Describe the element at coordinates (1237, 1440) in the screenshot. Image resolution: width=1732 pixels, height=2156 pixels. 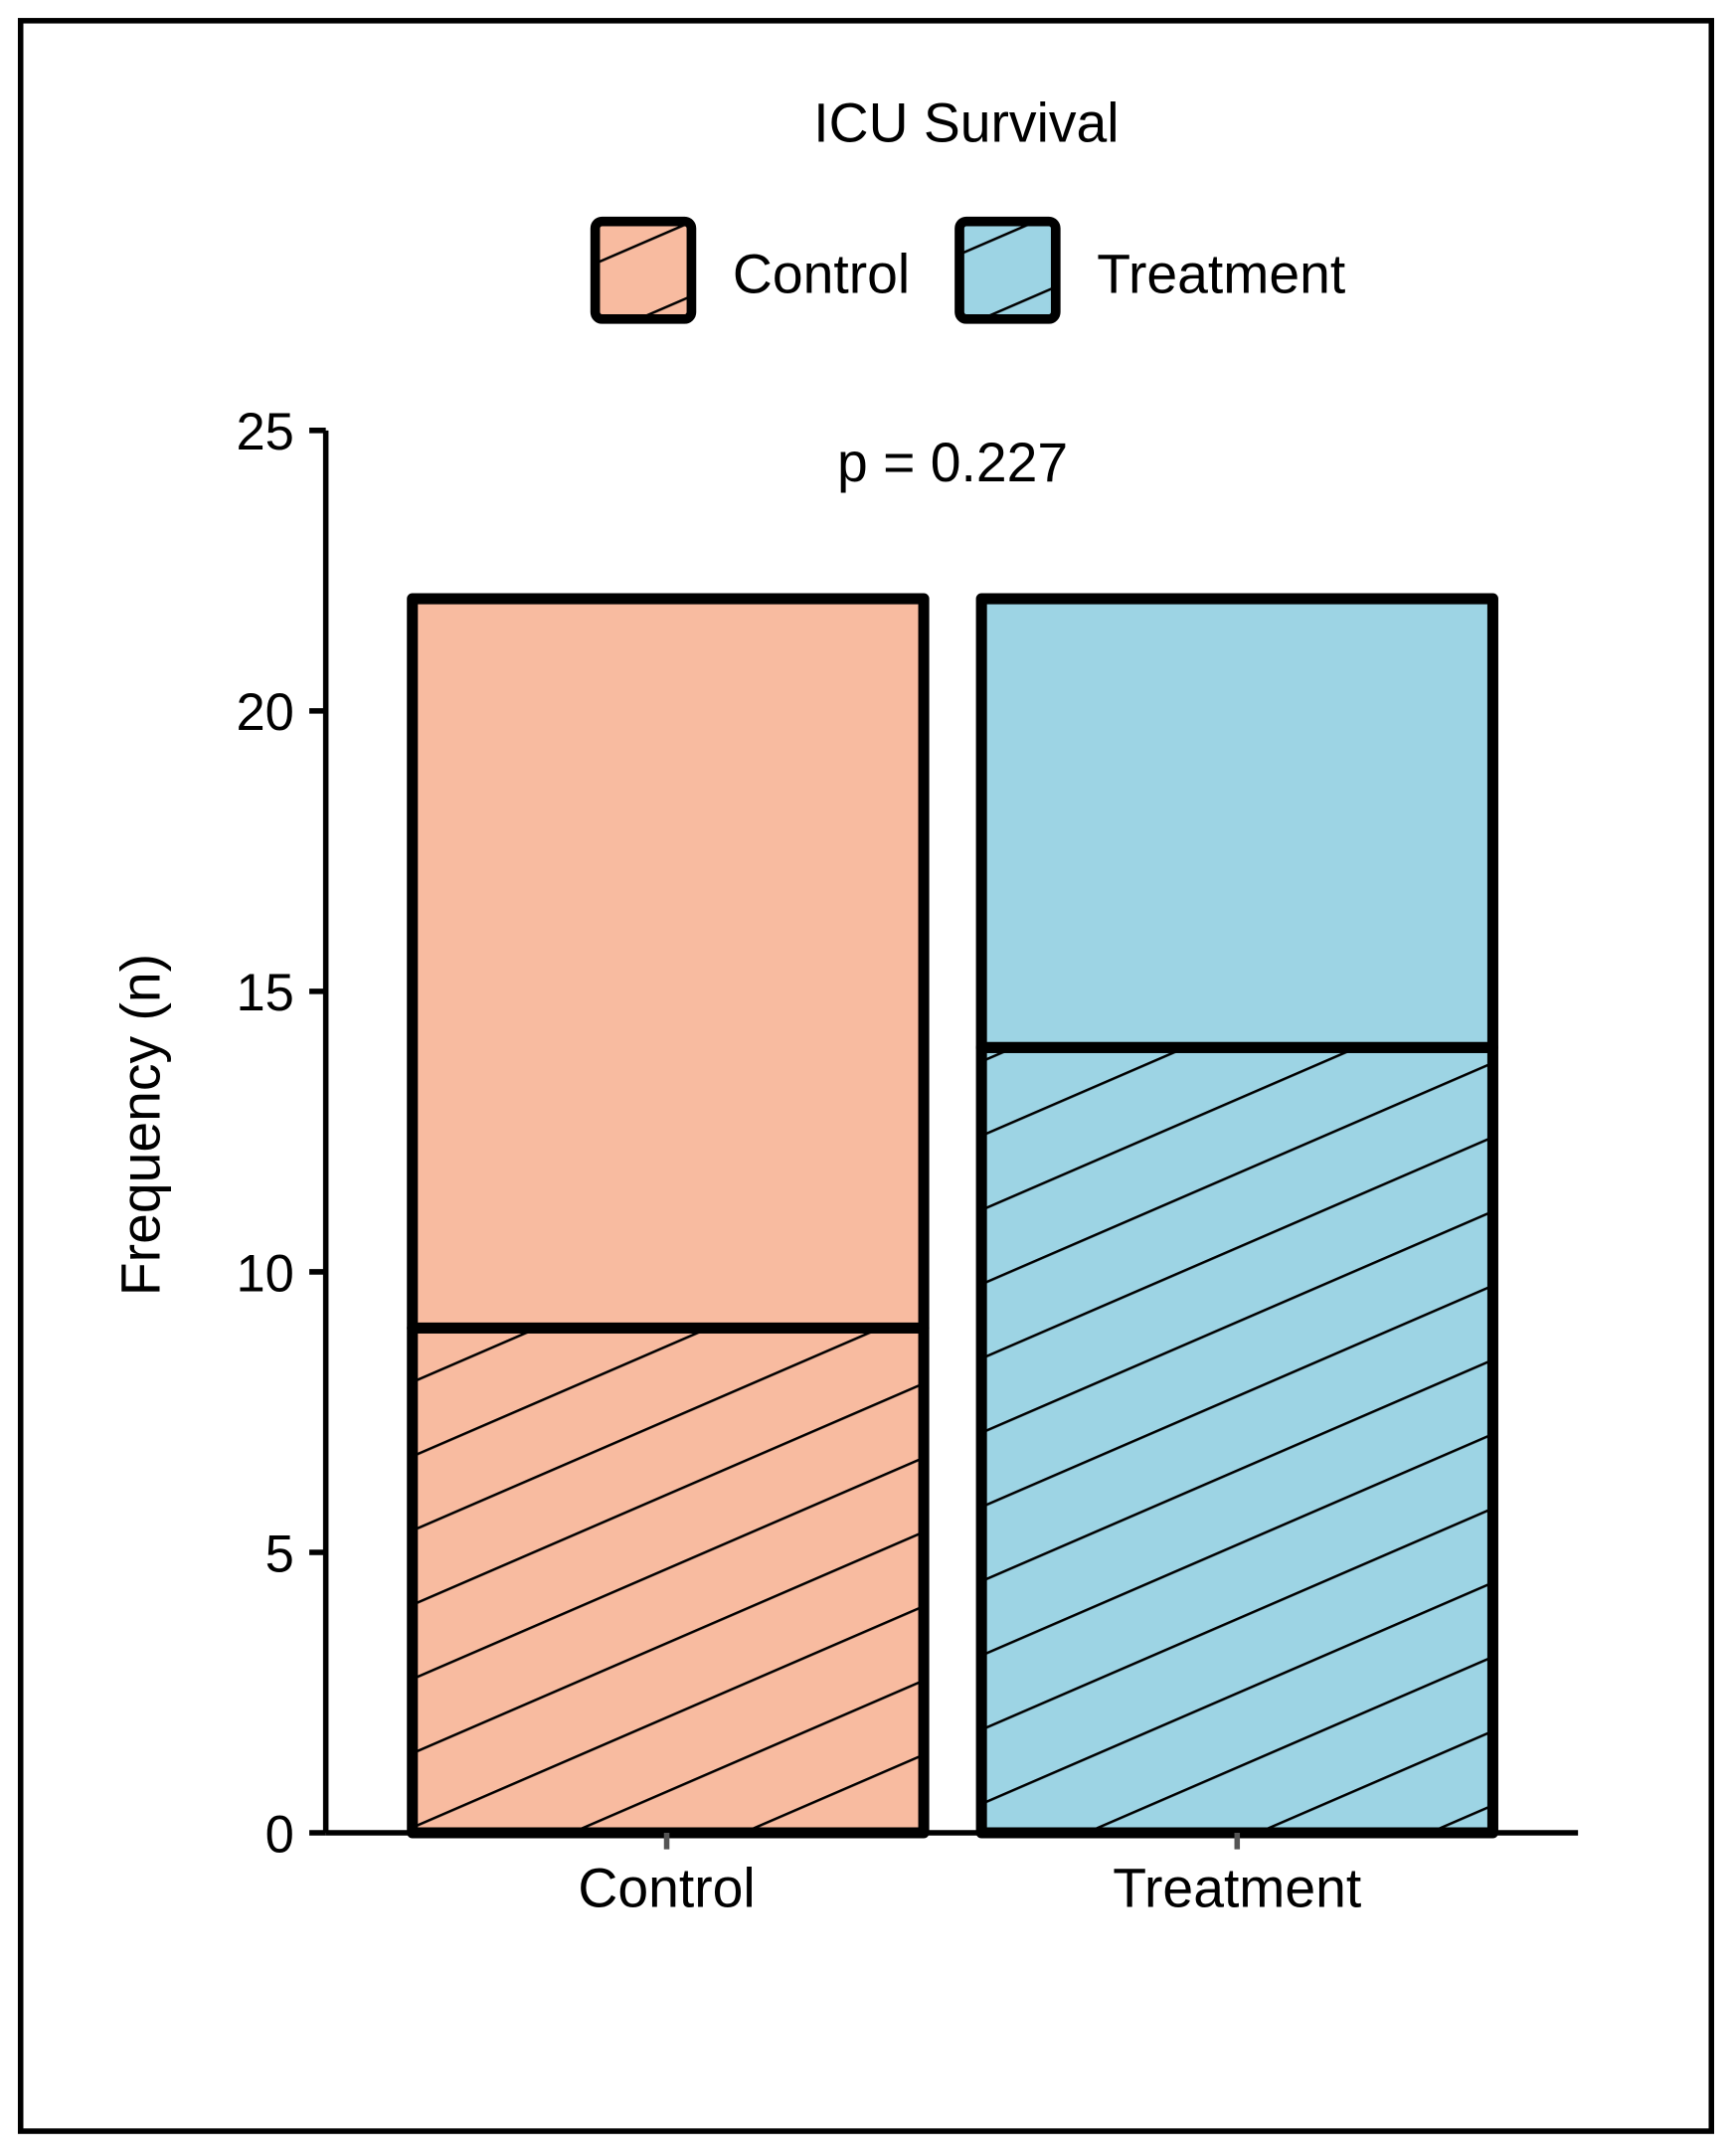
I see `bar-segment-treatment-hatched` at that location.